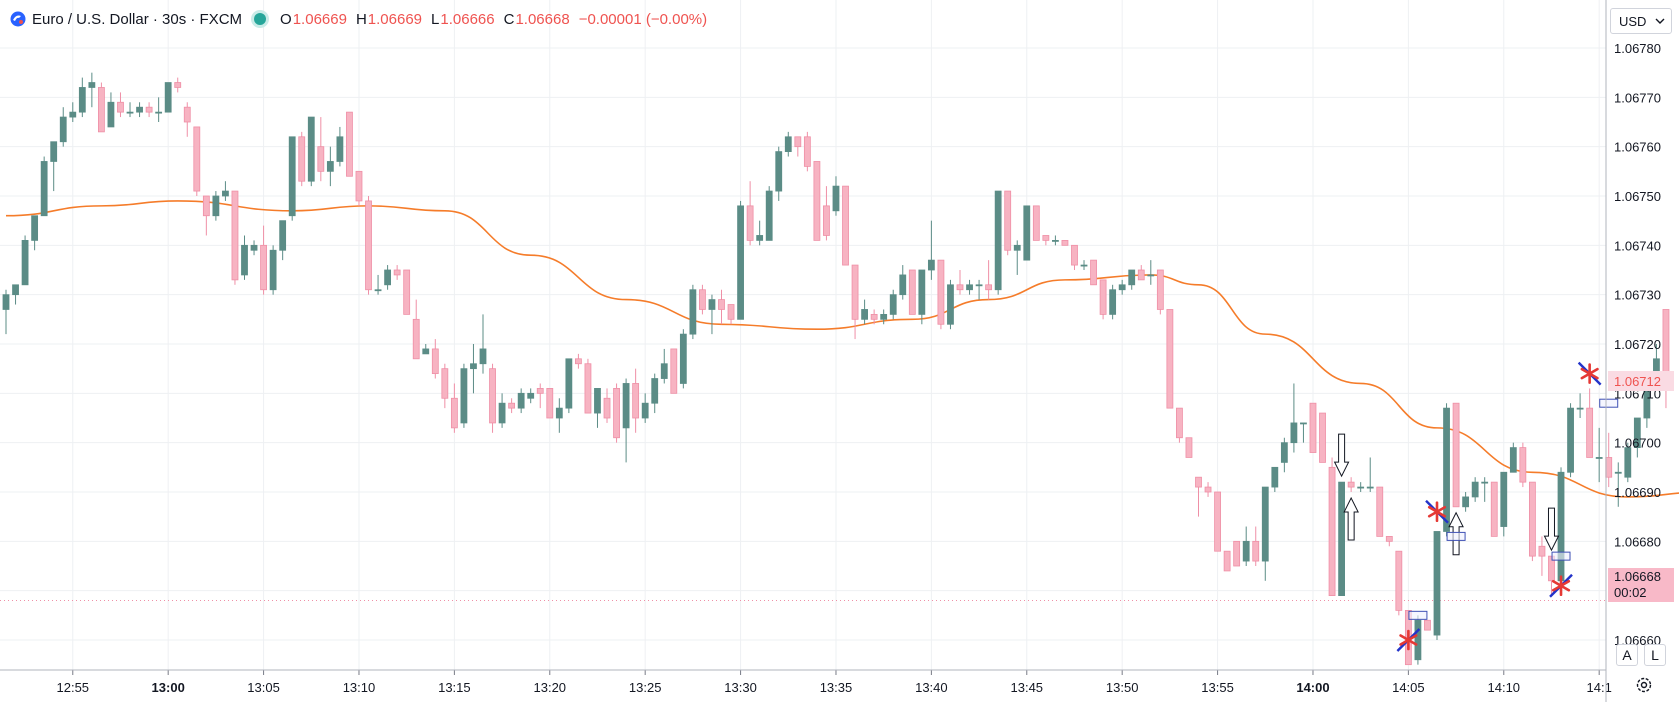  I want to click on y-tick-label: 1.06680, so click(1637, 541).